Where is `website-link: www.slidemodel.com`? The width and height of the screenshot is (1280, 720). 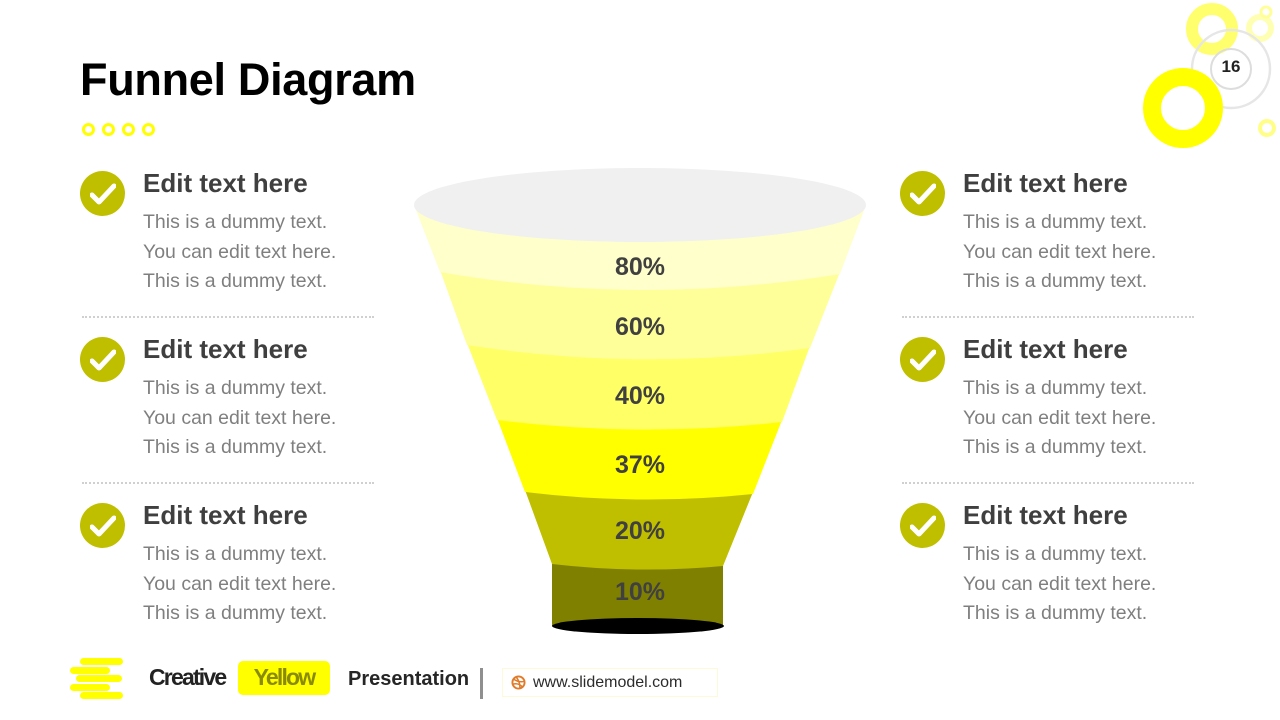
website-link: www.slidemodel.com is located at coordinates (610, 682).